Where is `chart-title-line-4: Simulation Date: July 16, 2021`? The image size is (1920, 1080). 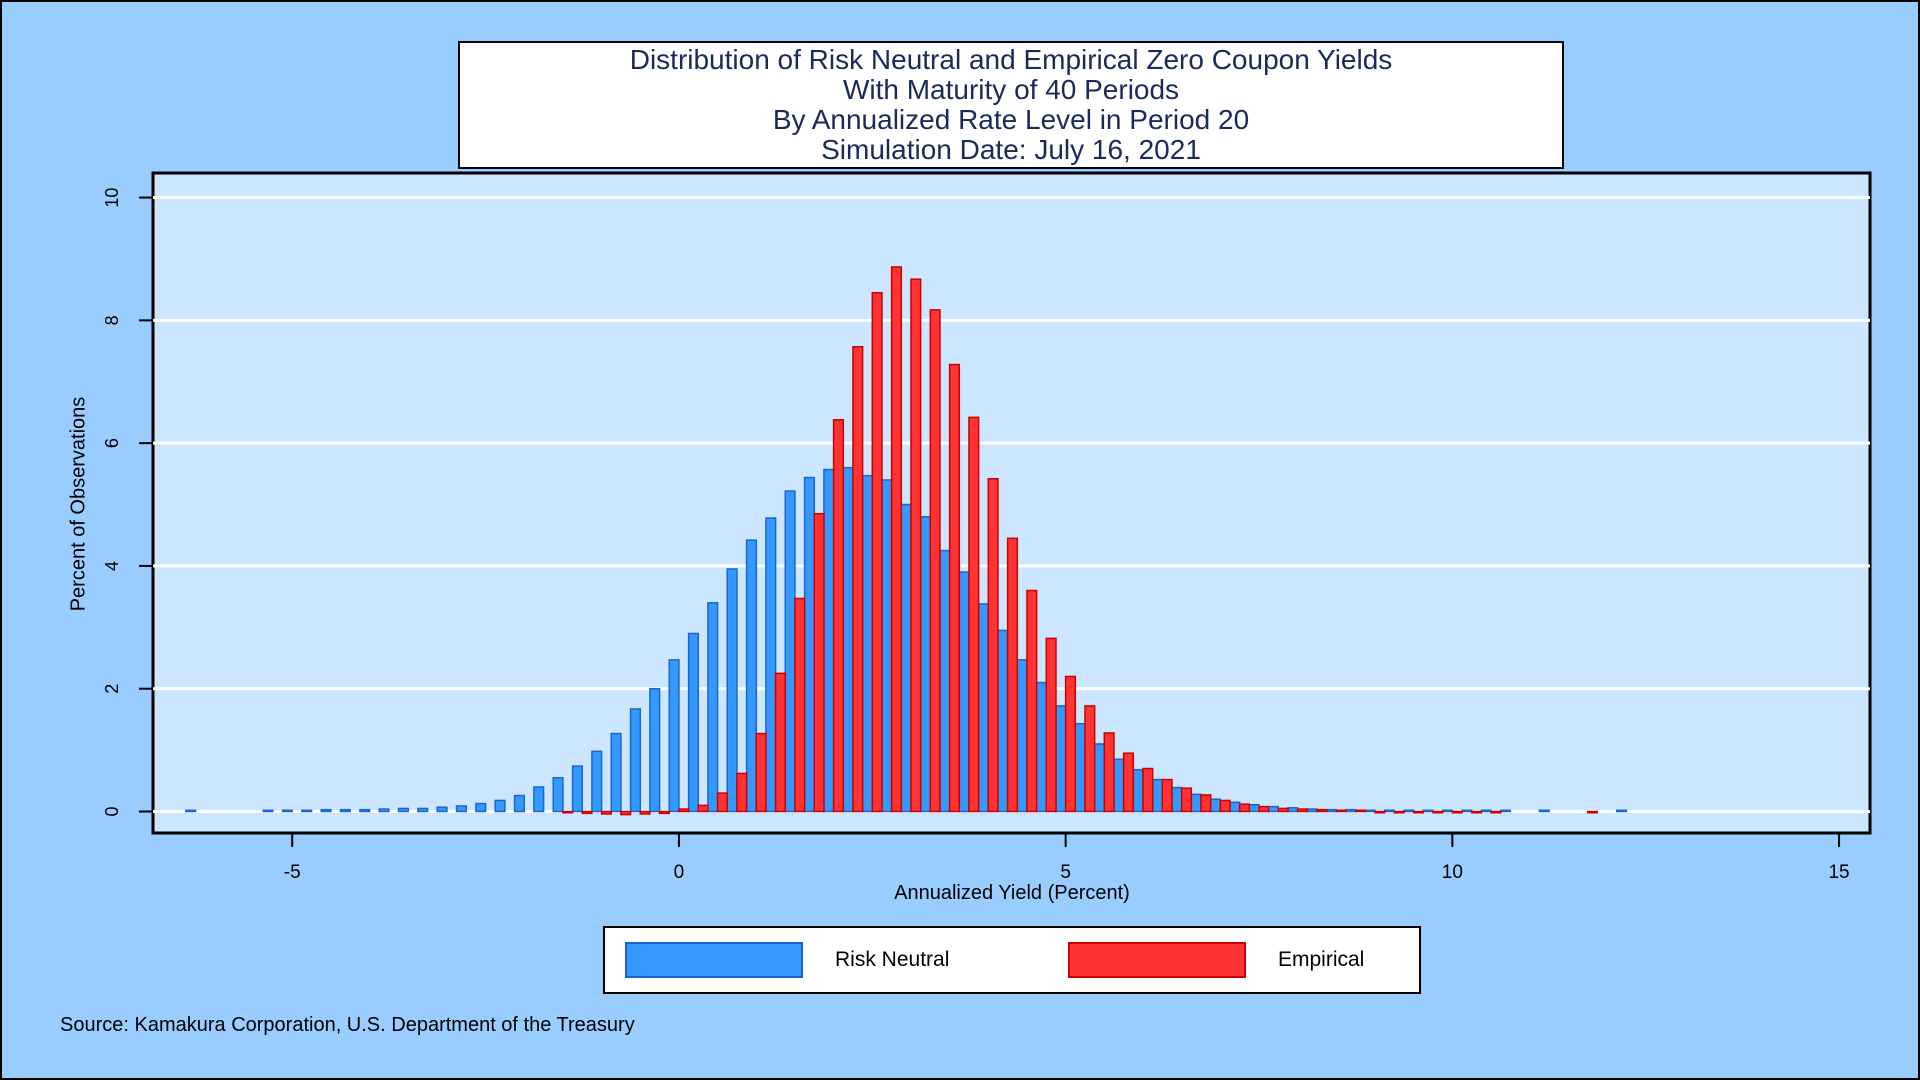
chart-title-line-4: Simulation Date: July 16, 2021 is located at coordinates (1011, 149).